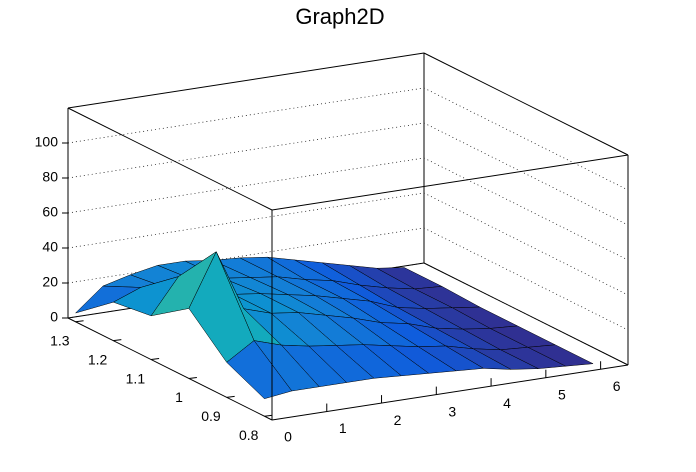 The height and width of the screenshot is (472, 696). I want to click on x-tick-label: 2, so click(398, 420).